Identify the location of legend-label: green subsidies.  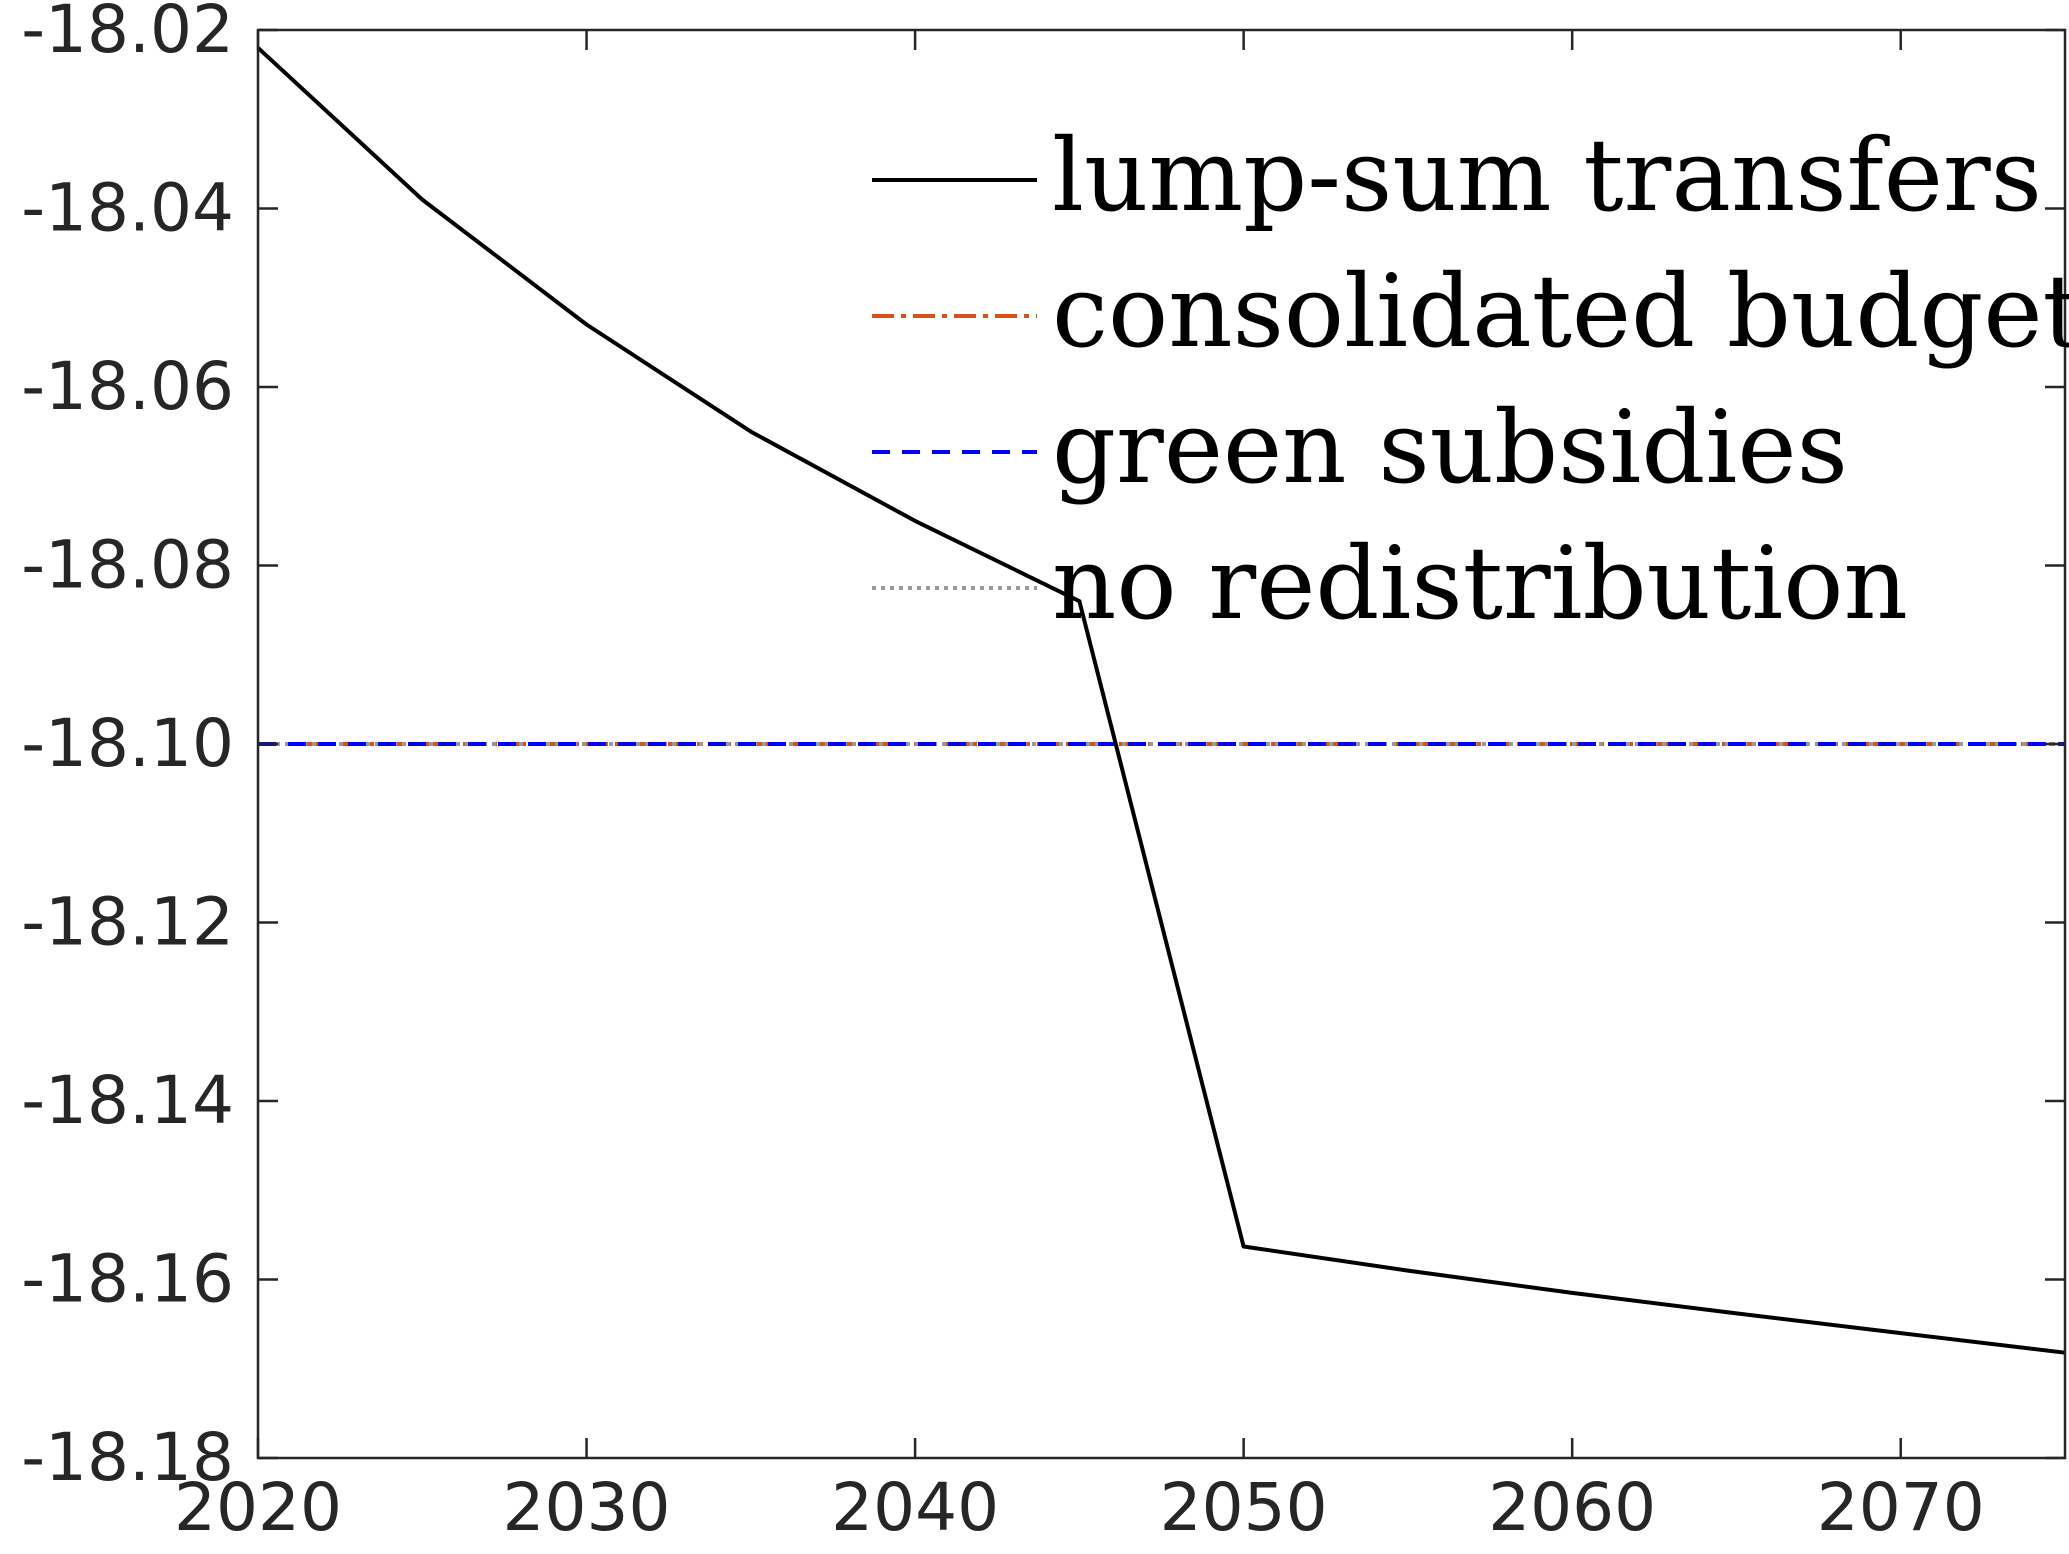
(1450, 447).